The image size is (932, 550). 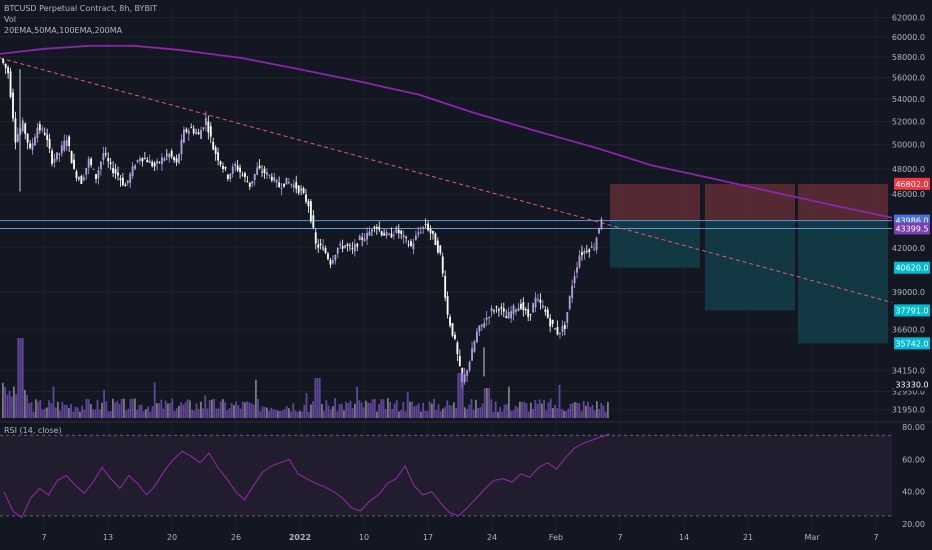 What do you see at coordinates (913, 427) in the screenshot?
I see `rsi-tick-label: 80.00` at bounding box center [913, 427].